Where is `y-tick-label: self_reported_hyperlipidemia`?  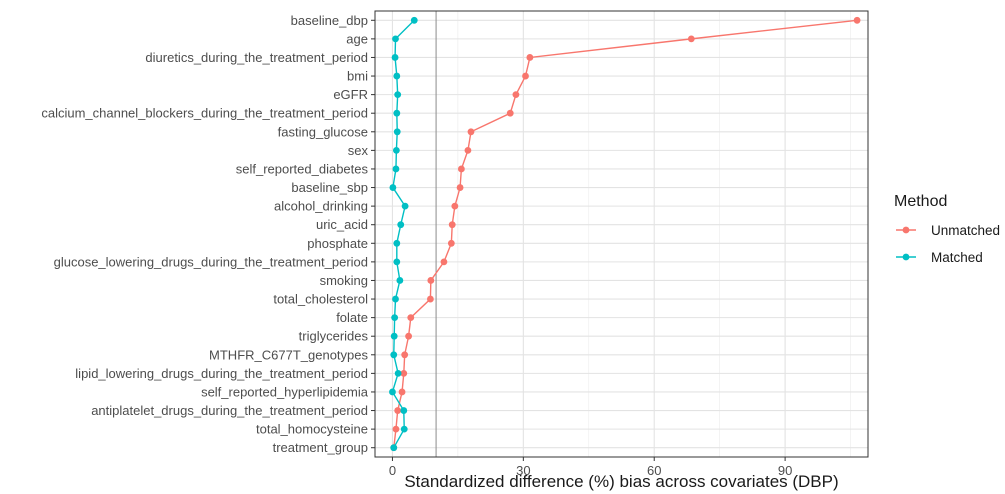 y-tick-label: self_reported_hyperlipidemia is located at coordinates (285, 391).